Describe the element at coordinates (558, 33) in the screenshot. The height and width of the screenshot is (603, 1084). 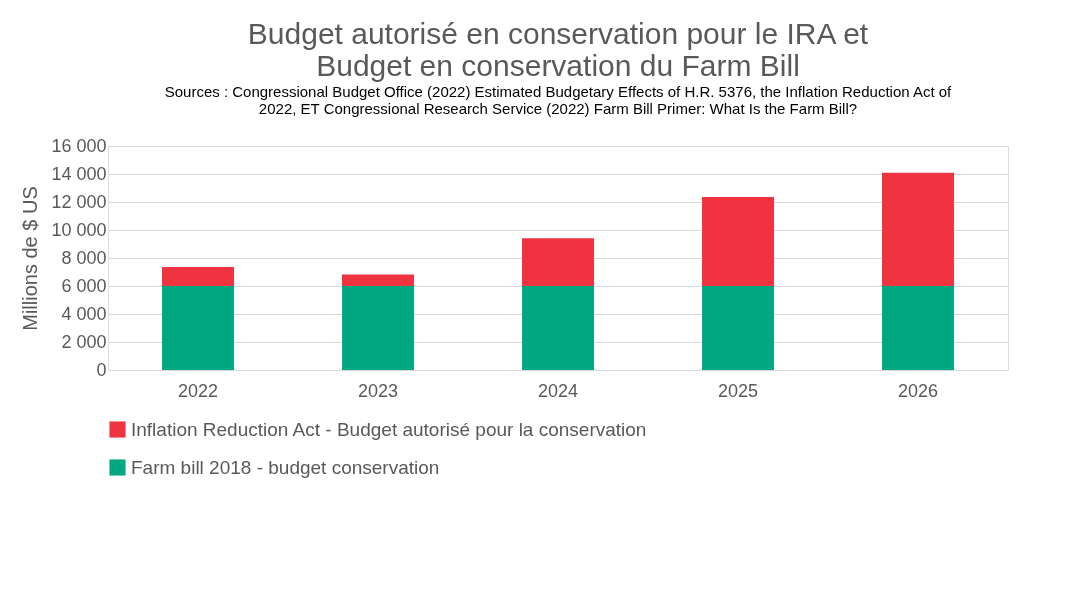
I see `text: Budget autorisé en conservation pour le IRA et` at that location.